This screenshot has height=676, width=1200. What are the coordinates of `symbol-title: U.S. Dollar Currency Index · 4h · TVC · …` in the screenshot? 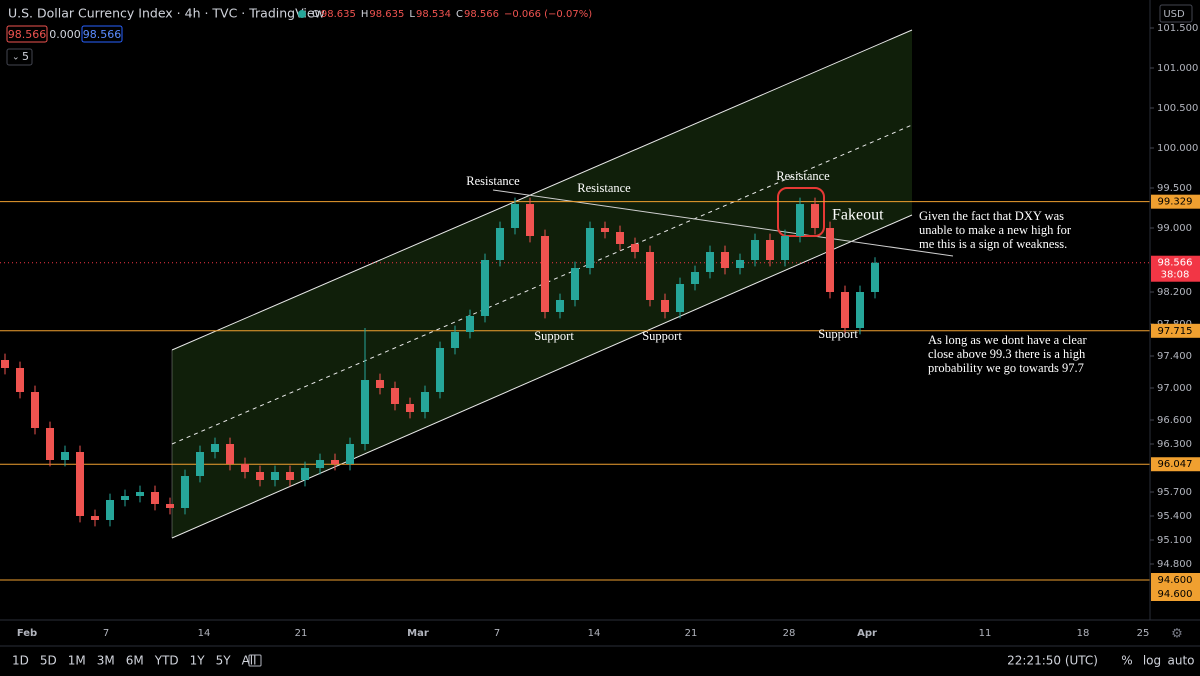 It's located at (166, 13).